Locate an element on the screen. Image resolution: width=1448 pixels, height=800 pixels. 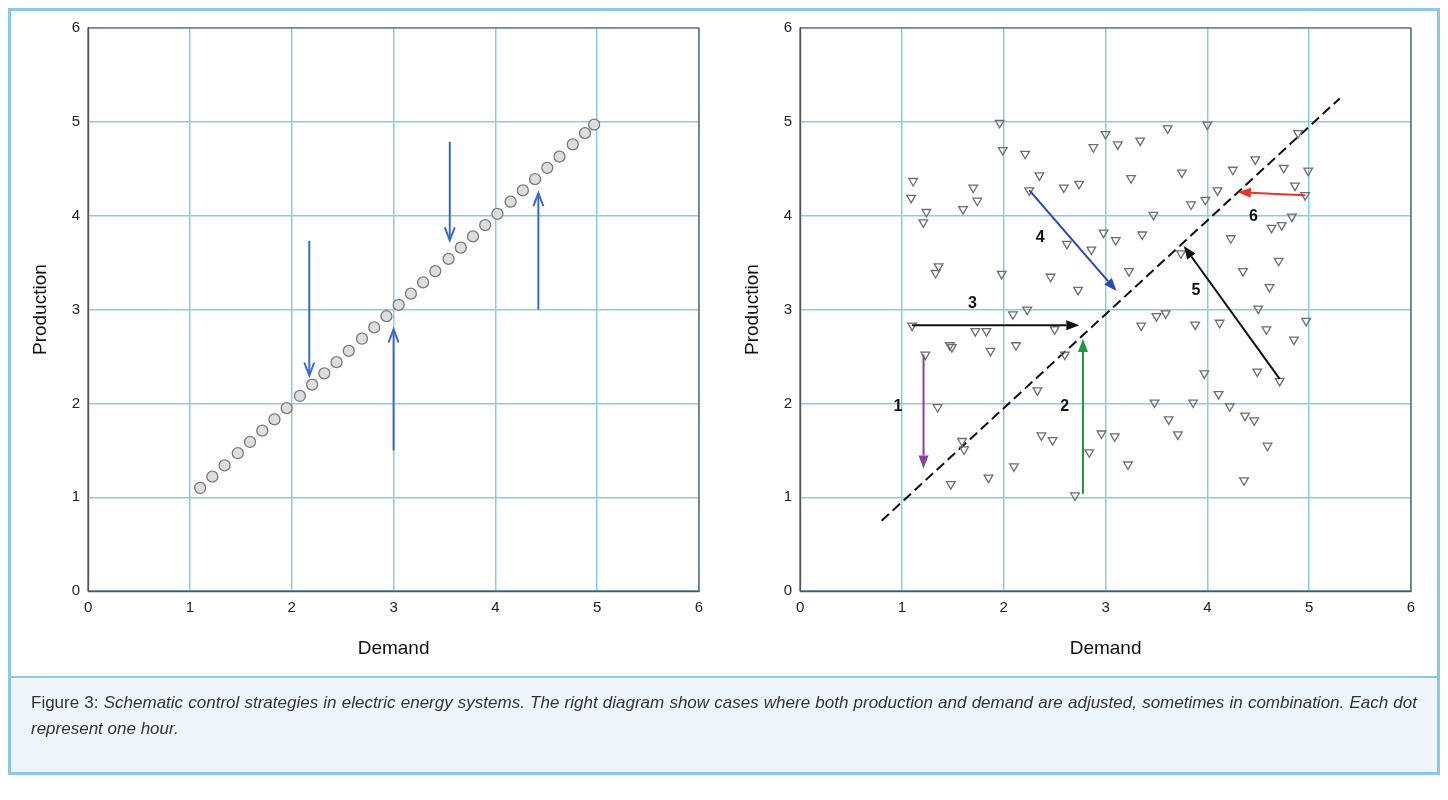
annotation: 3 is located at coordinates (972, 303).